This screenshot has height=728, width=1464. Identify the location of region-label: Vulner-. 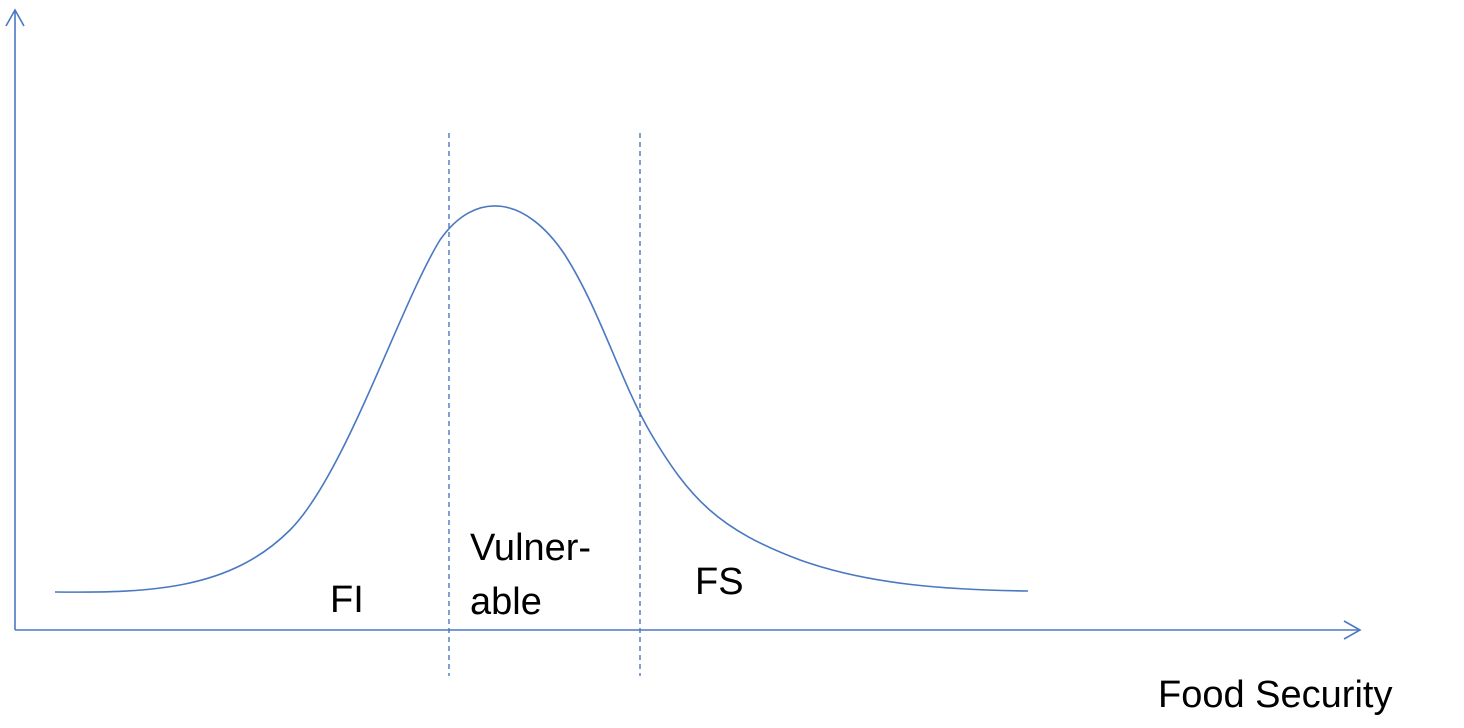
(530, 548).